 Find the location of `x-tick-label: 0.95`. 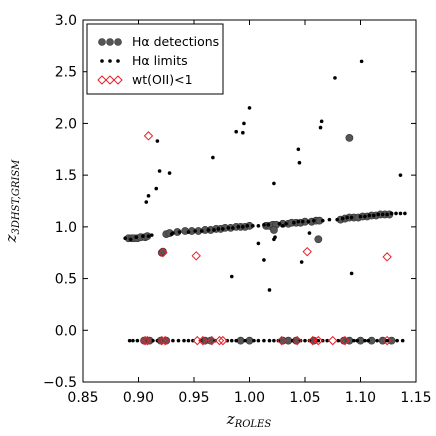

x-tick-label: 0.95 is located at coordinates (193, 398).